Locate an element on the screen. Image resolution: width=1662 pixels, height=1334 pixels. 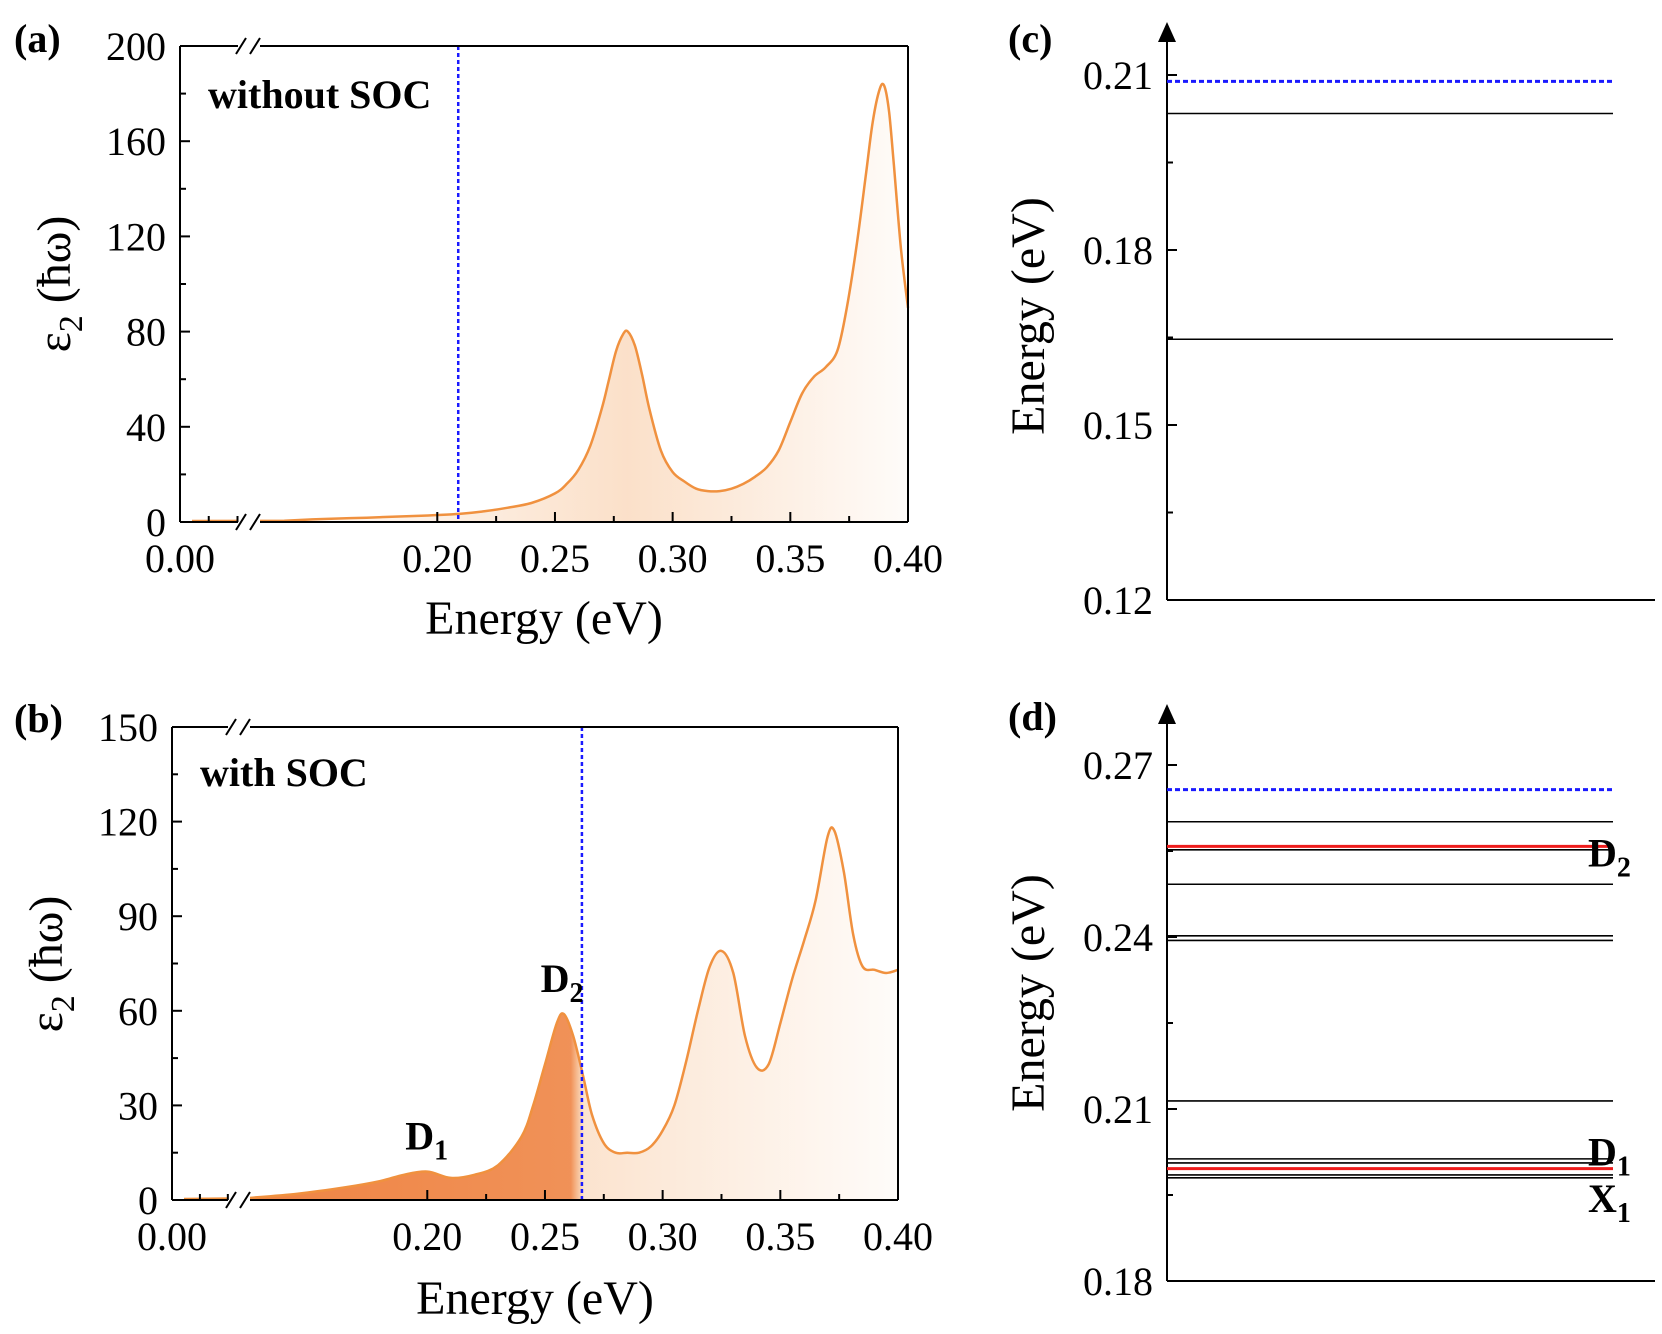
y-tick-label: 160 is located at coordinates (136, 141).